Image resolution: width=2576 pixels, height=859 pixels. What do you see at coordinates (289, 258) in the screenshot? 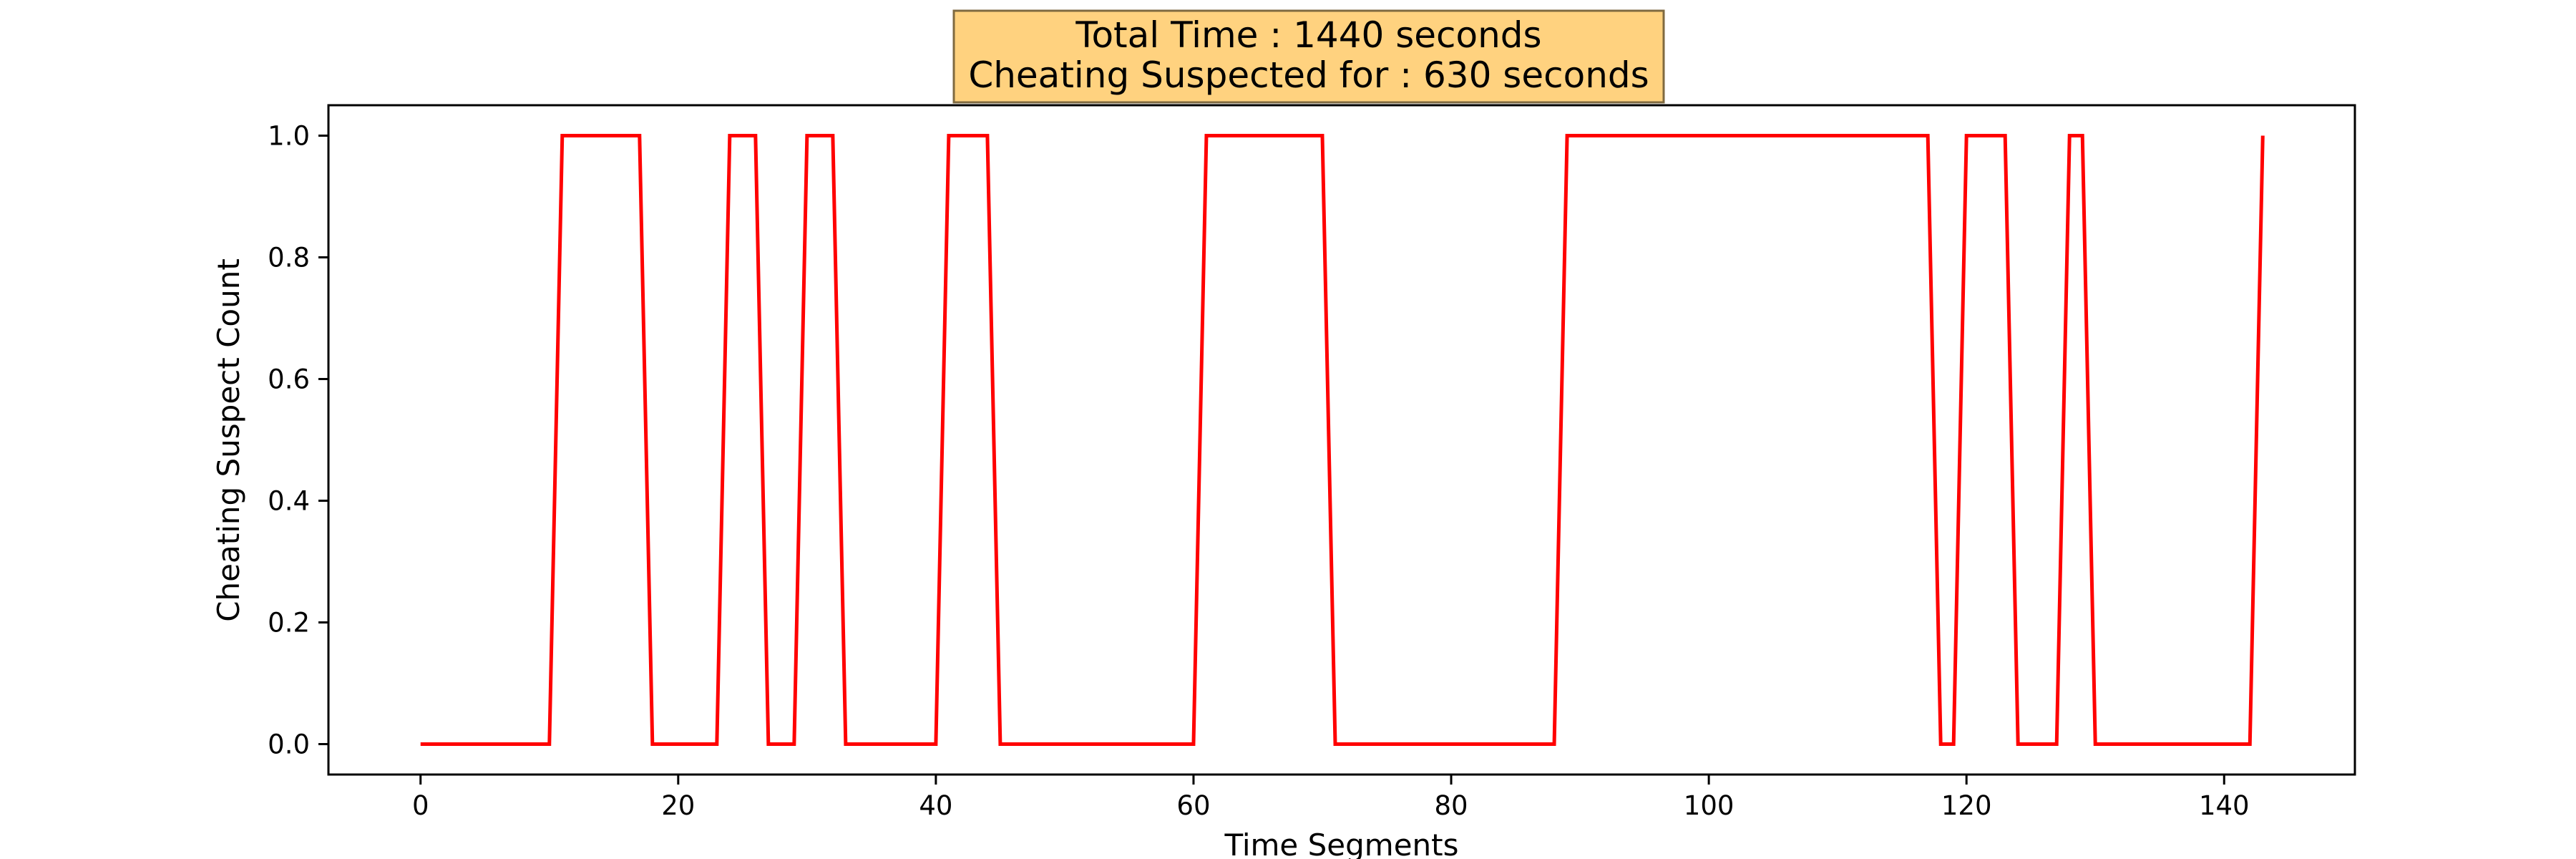
I see `y-tick-label: 0.8` at bounding box center [289, 258].